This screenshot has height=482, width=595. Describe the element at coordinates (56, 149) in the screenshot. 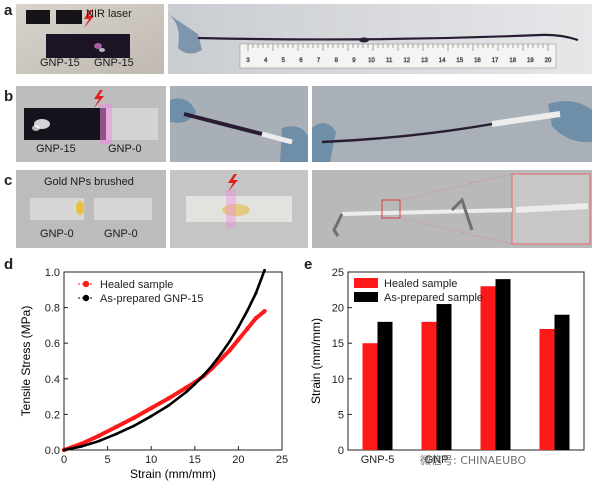

I see `sample-label-gnp15-b: GNP-15` at that location.